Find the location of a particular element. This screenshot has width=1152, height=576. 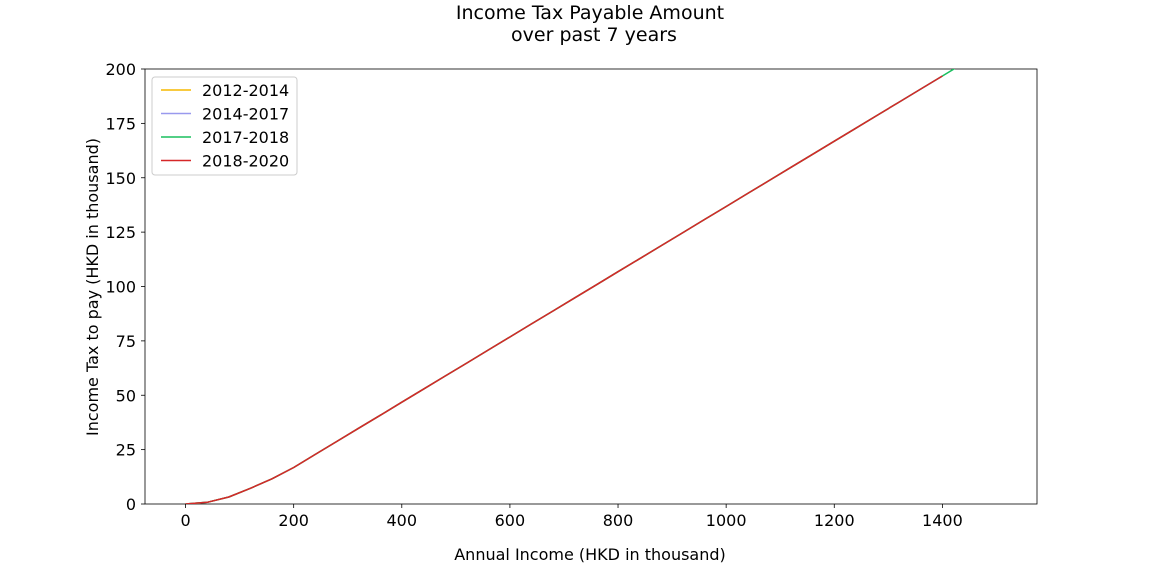

y-tick-label: 200 is located at coordinates (120, 69).